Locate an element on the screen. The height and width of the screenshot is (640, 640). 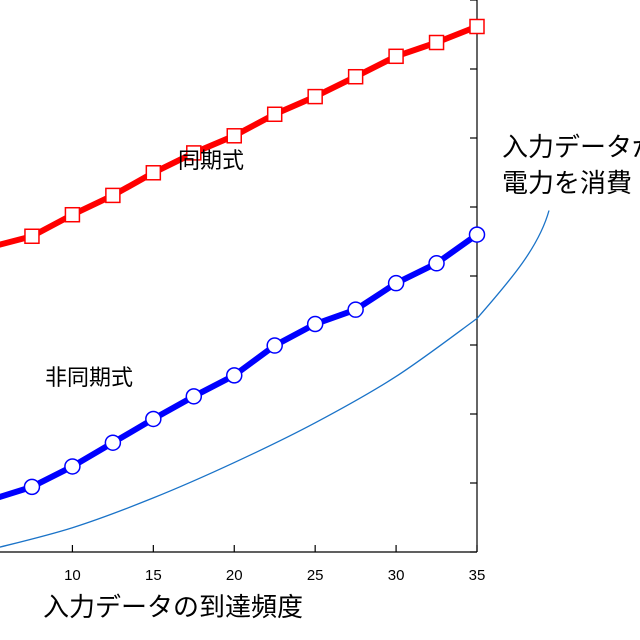
x-tick-label: 30 is located at coordinates (396, 575).